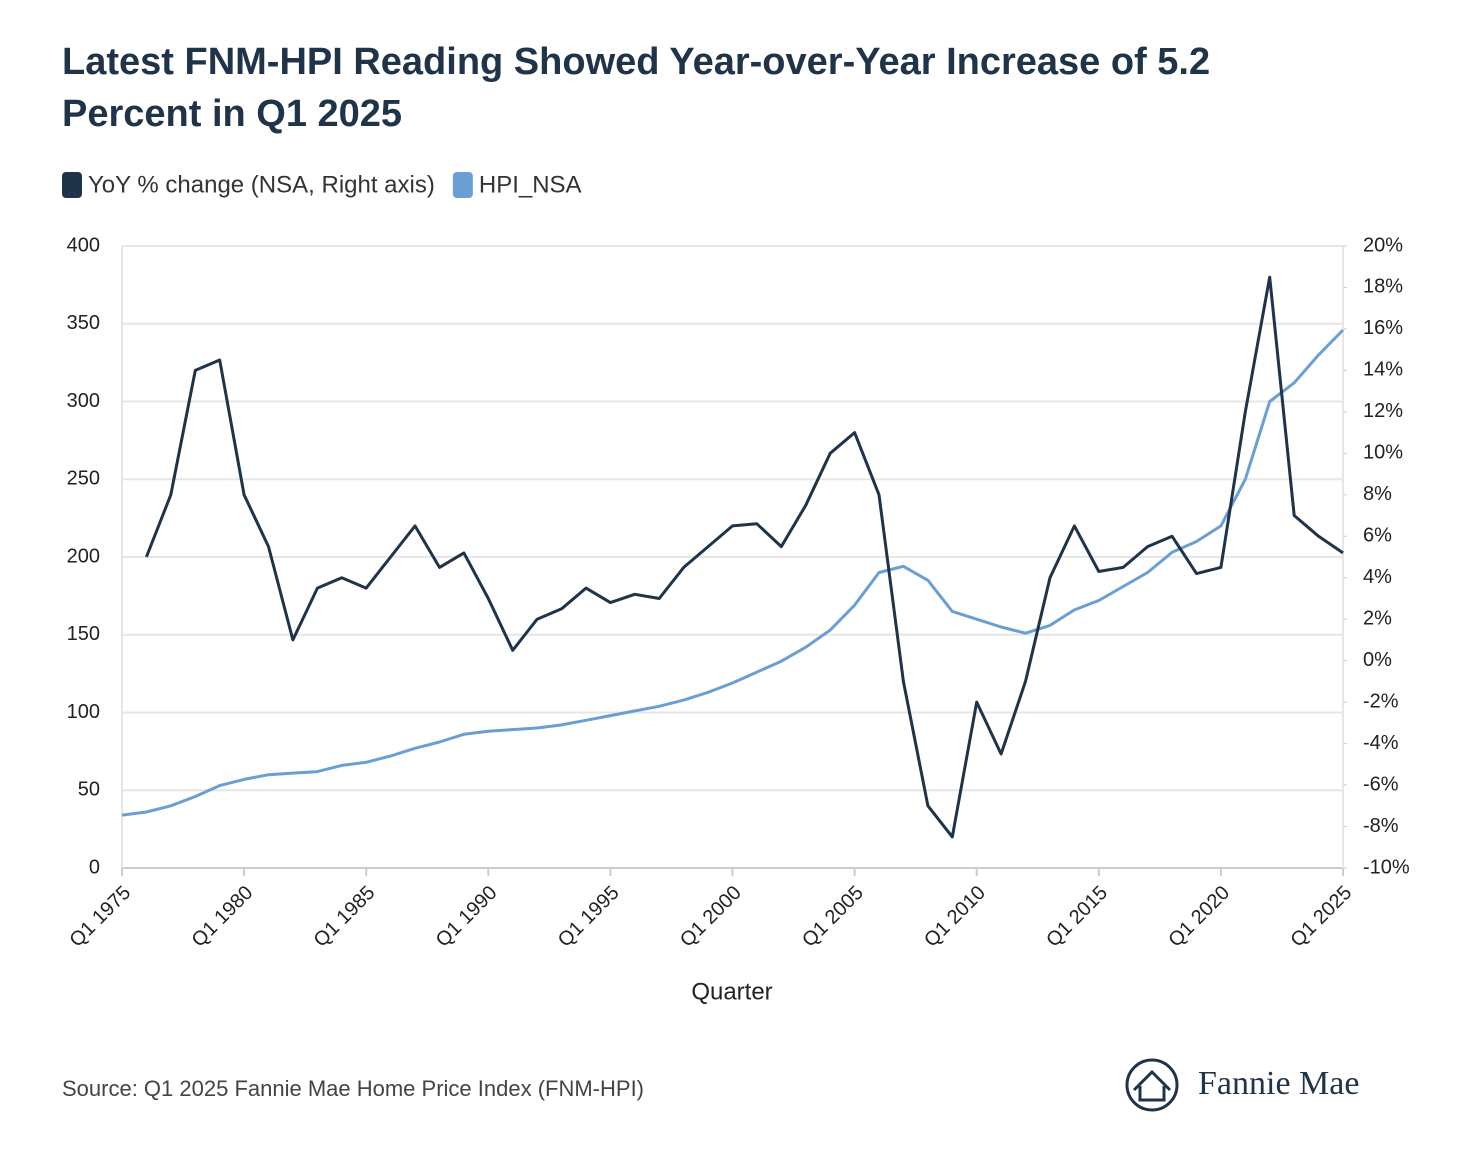  I want to click on x-tick-label: Q1 1995, so click(589, 917).